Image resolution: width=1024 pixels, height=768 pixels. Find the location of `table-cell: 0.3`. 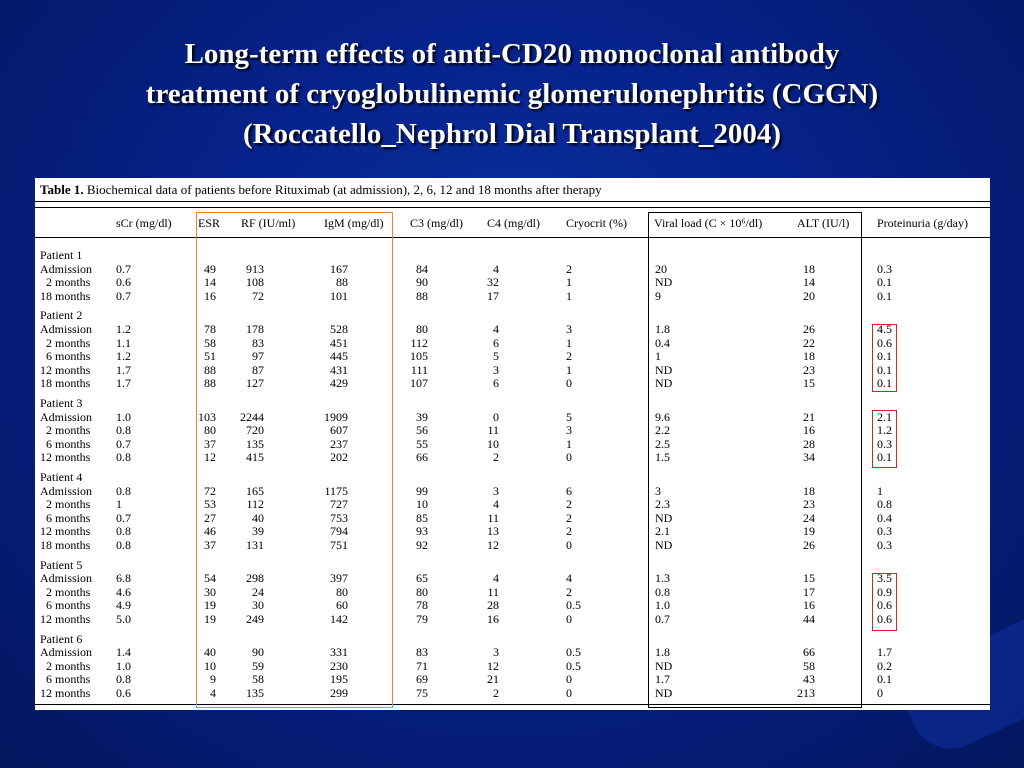

table-cell: 0.3 is located at coordinates (884, 545).